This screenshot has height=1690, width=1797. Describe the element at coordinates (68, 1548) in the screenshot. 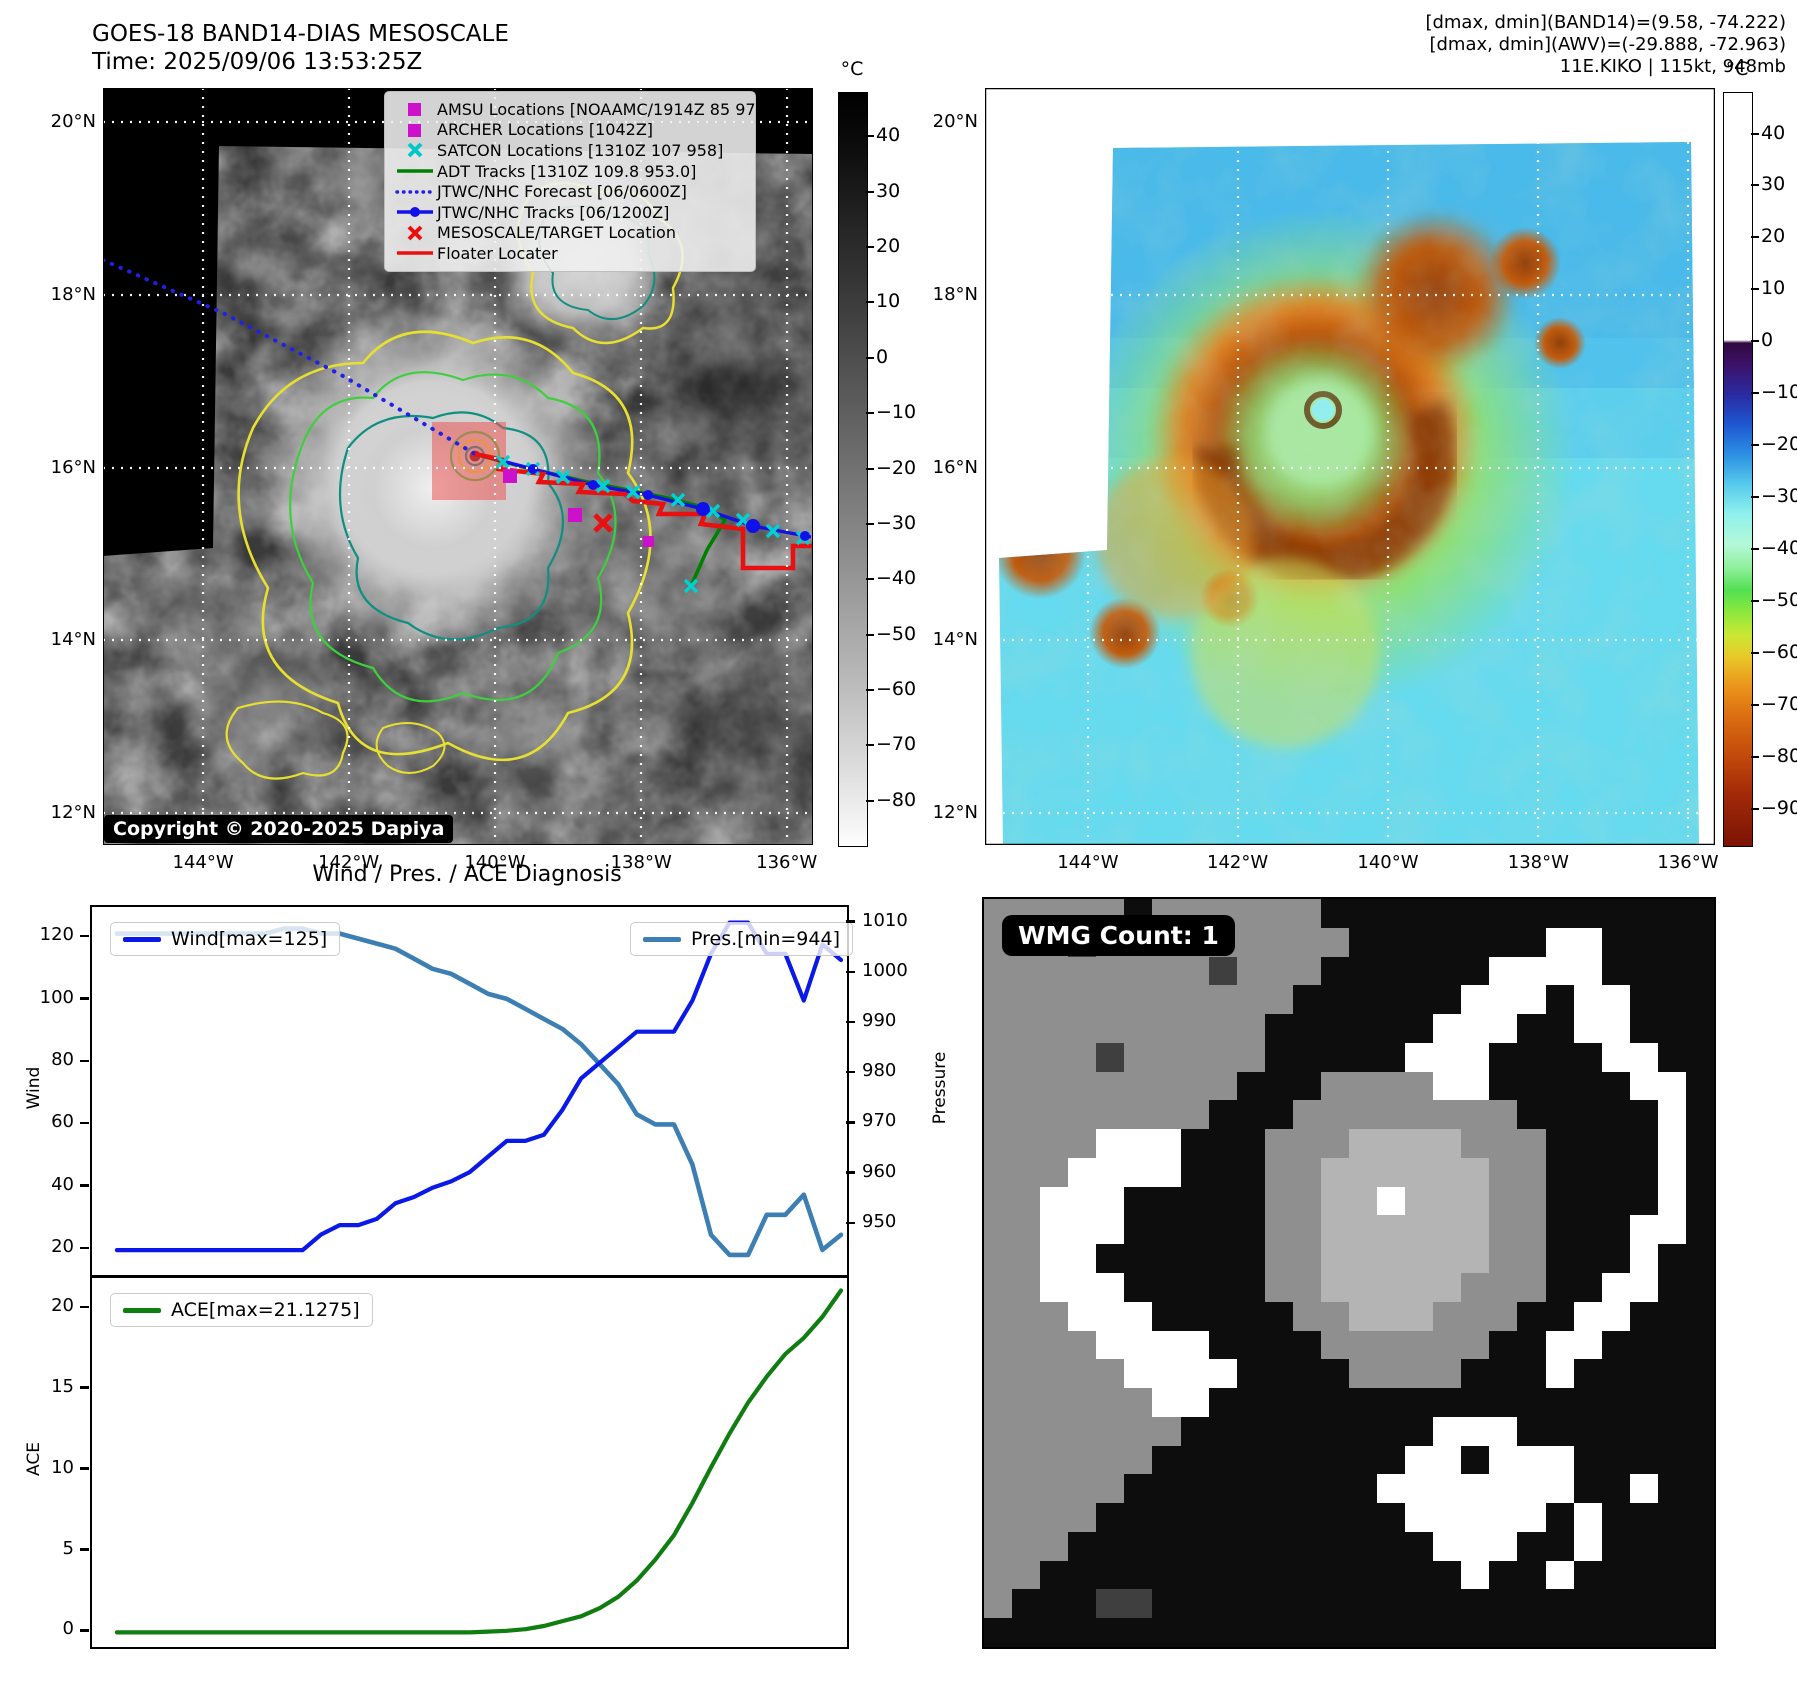

I see `ace-axis-tick: 5` at that location.